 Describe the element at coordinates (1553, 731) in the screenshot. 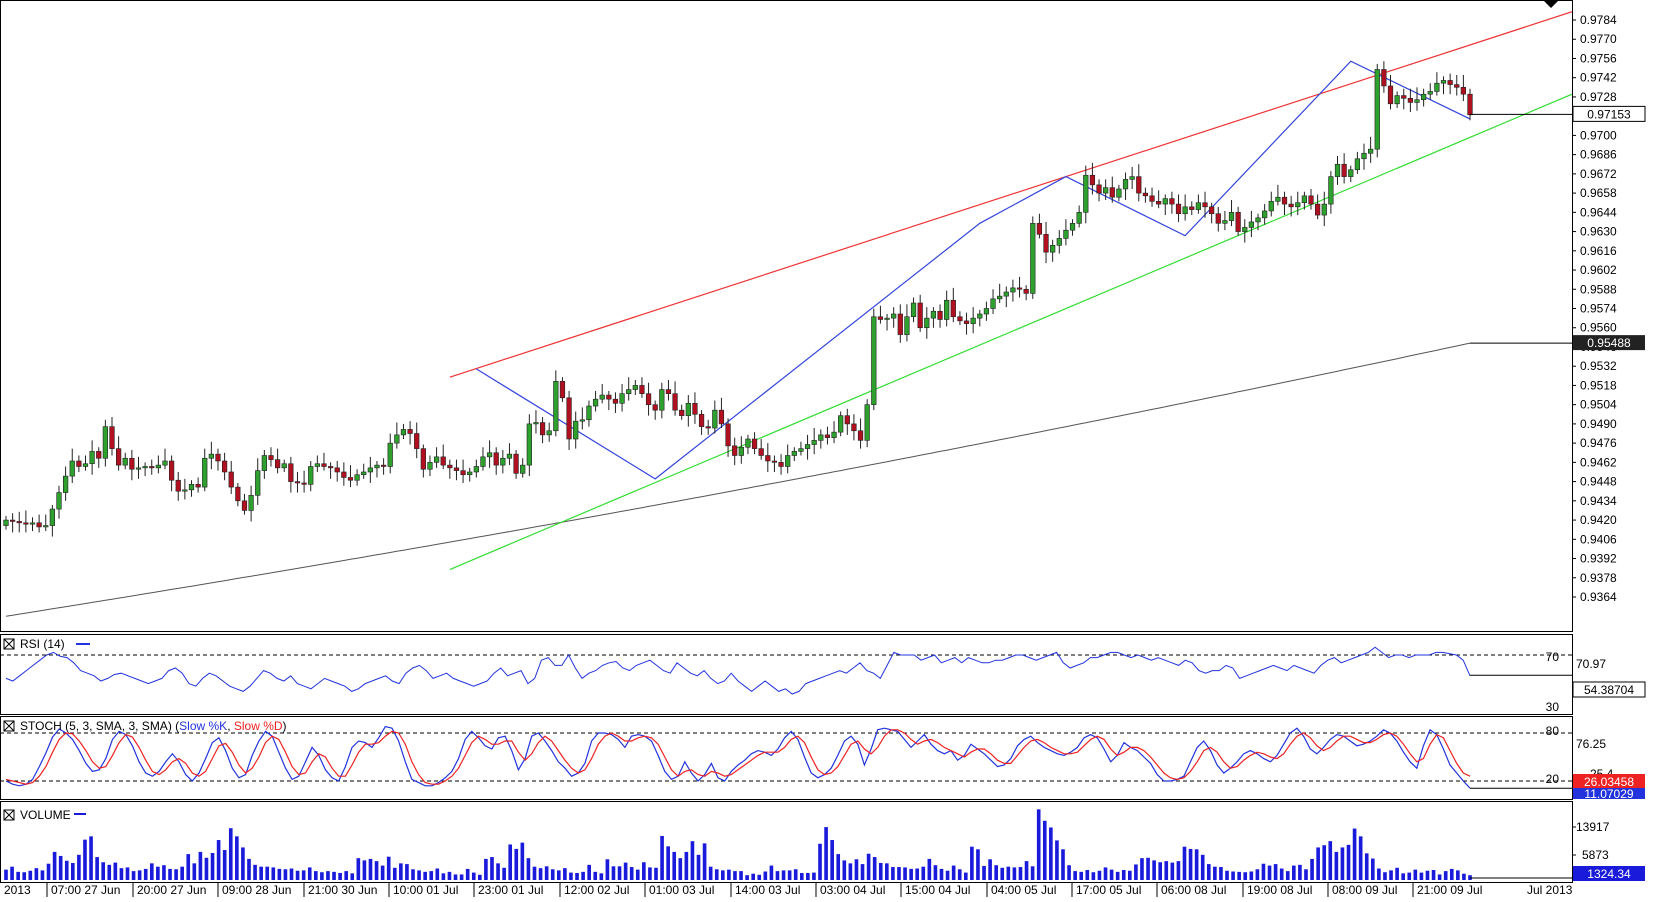

I see `stoch-level-80-label: 80` at that location.